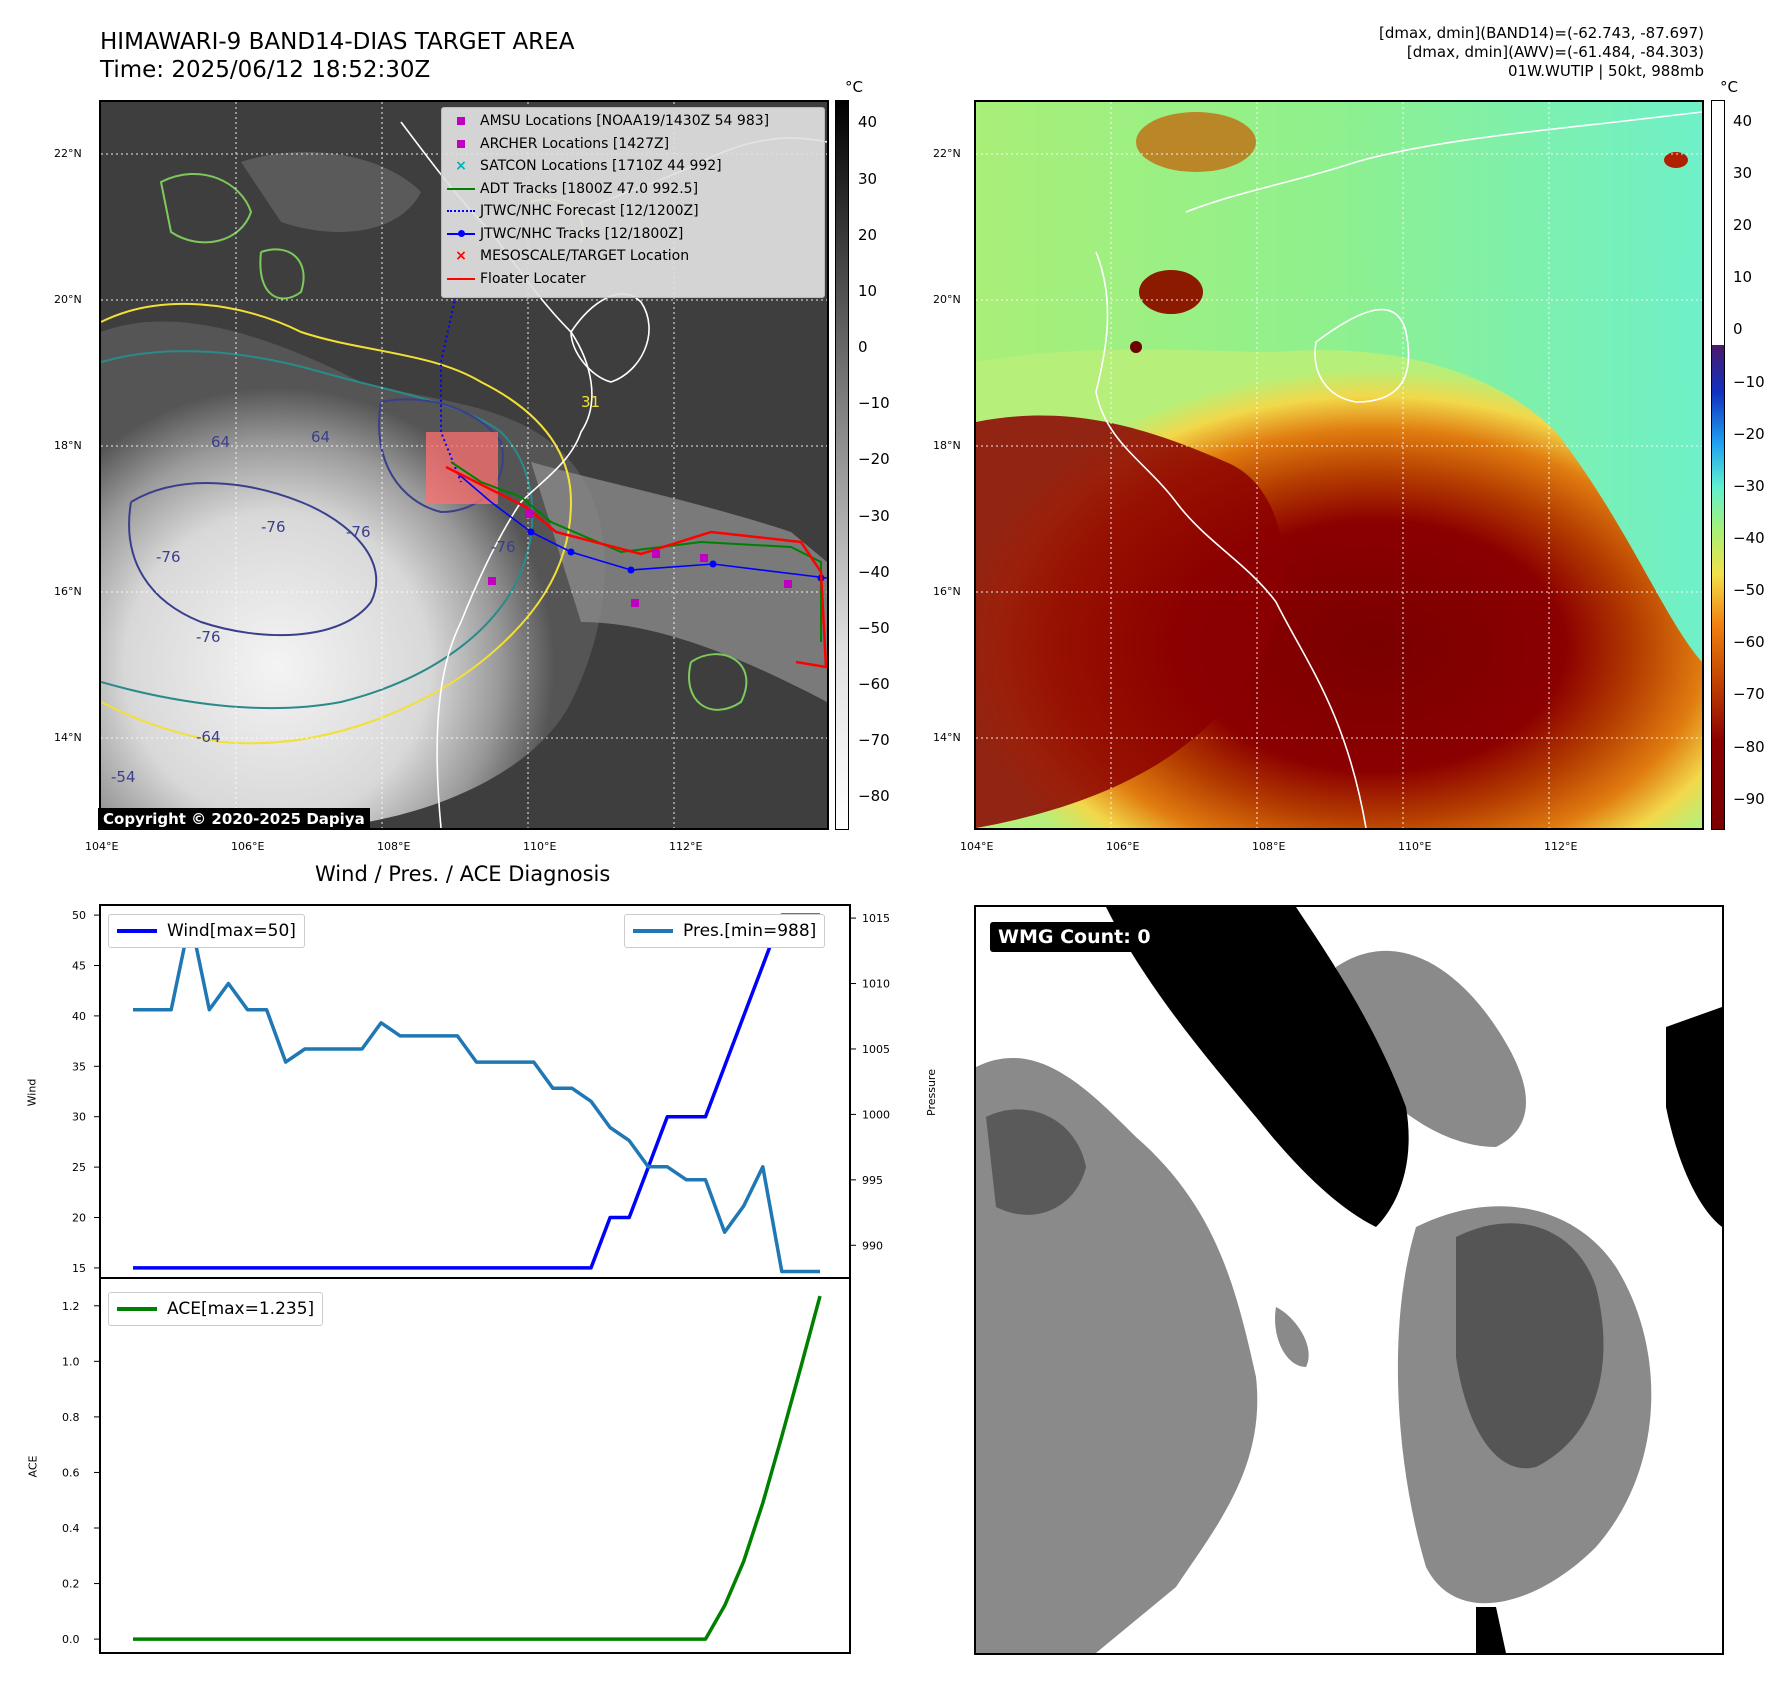  I want to click on left-colorbar-tick: 40, so click(868, 122).